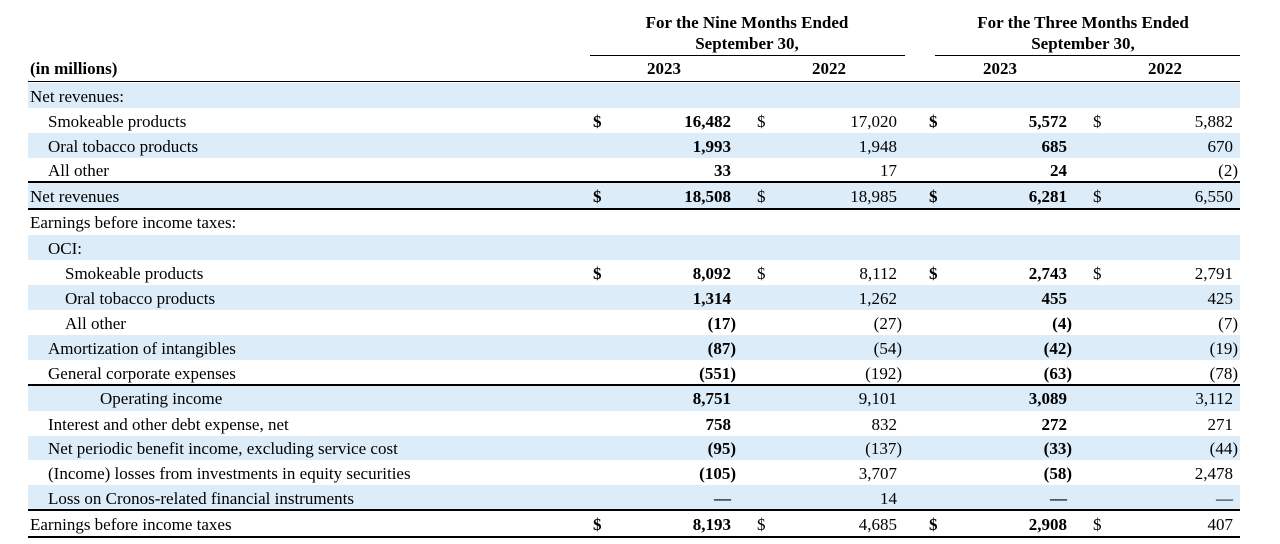 The width and height of the screenshot is (1280, 544). I want to click on cell-value: 2,743, so click(1047, 273).